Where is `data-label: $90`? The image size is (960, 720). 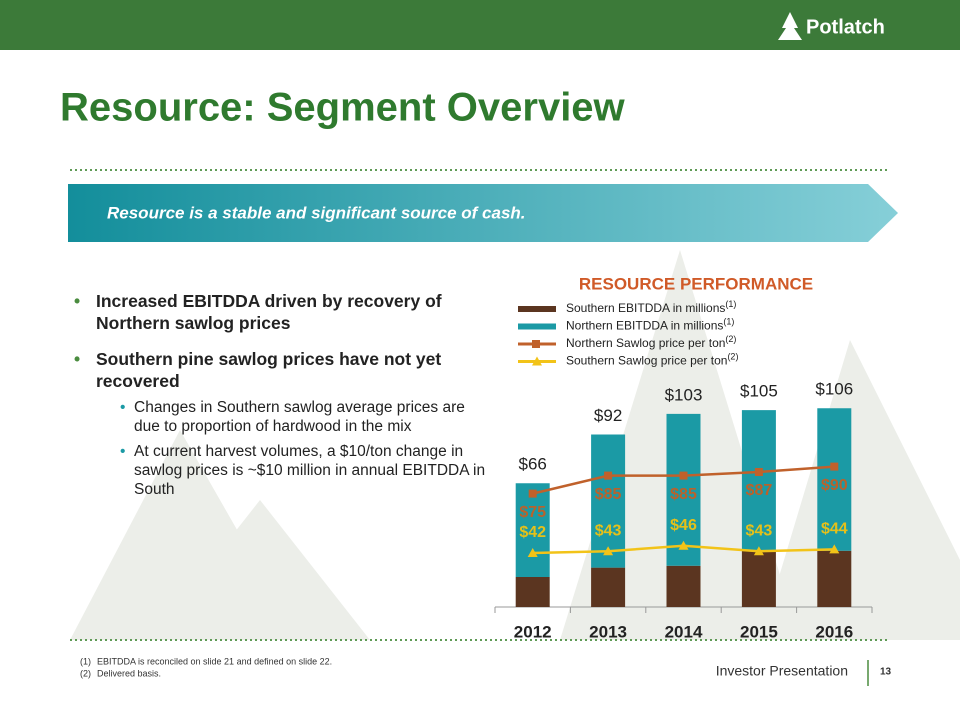
data-label: $90 is located at coordinates (834, 485).